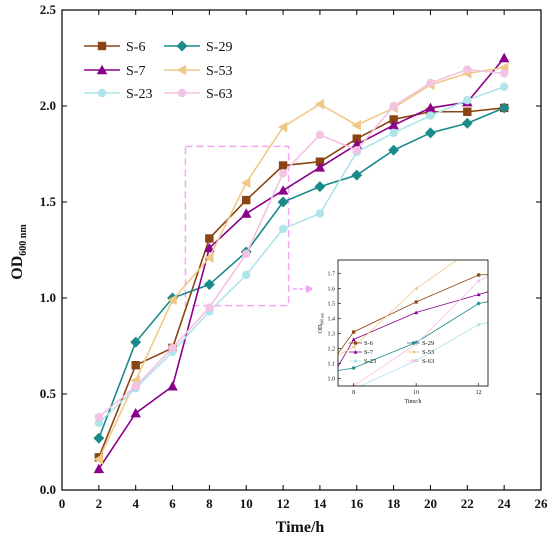 This screenshot has height=541, width=550. What do you see at coordinates (369, 343) in the screenshot?
I see `inset-legend-label: S-6` at bounding box center [369, 343].